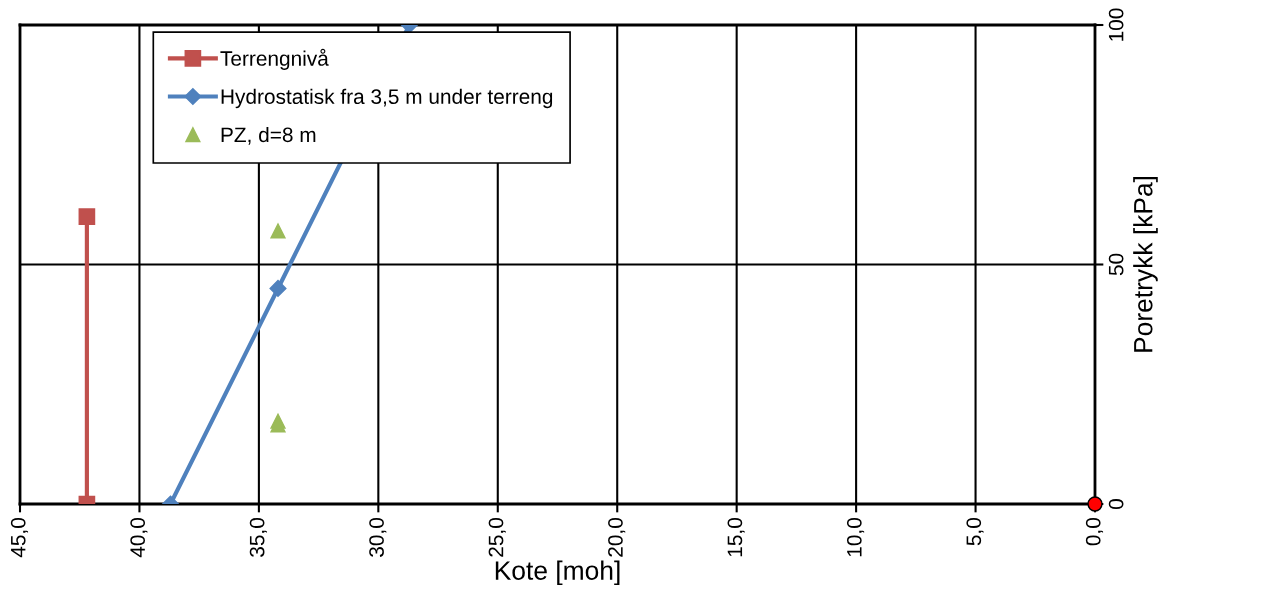 Image resolution: width=1285 pixels, height=613 pixels. I want to click on x-tick-label: 15,0, so click(736, 537).